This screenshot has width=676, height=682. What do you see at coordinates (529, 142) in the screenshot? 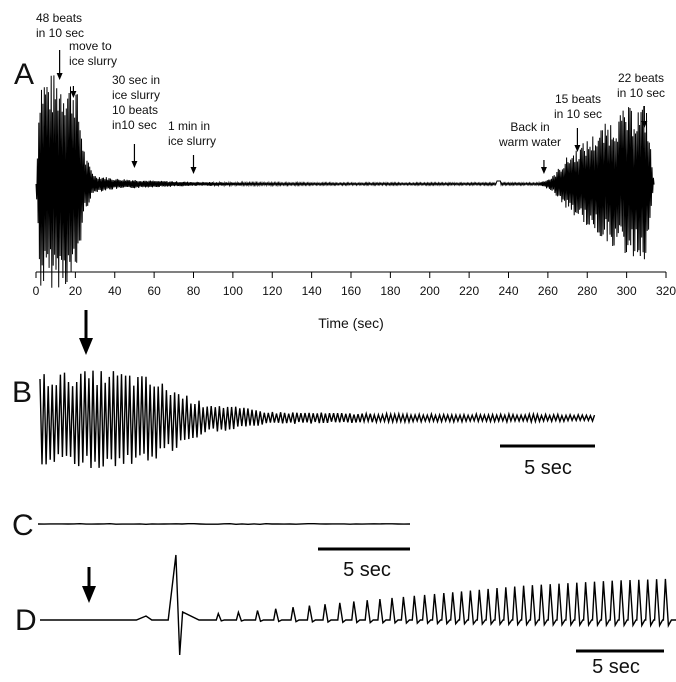
I see `panel-a-annotation-text: warm water` at bounding box center [529, 142].